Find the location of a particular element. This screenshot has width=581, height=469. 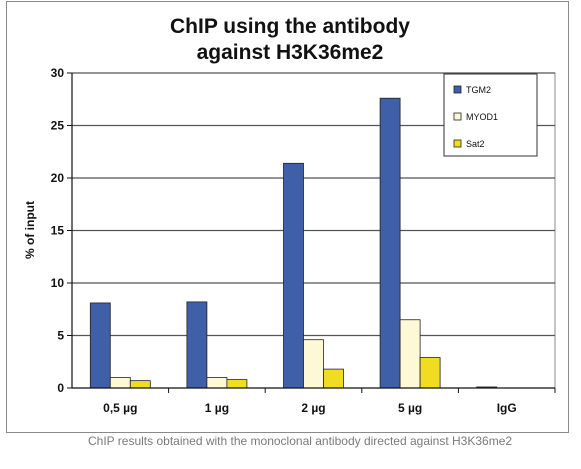

x-tick-label: 5 µg is located at coordinates (410, 408).